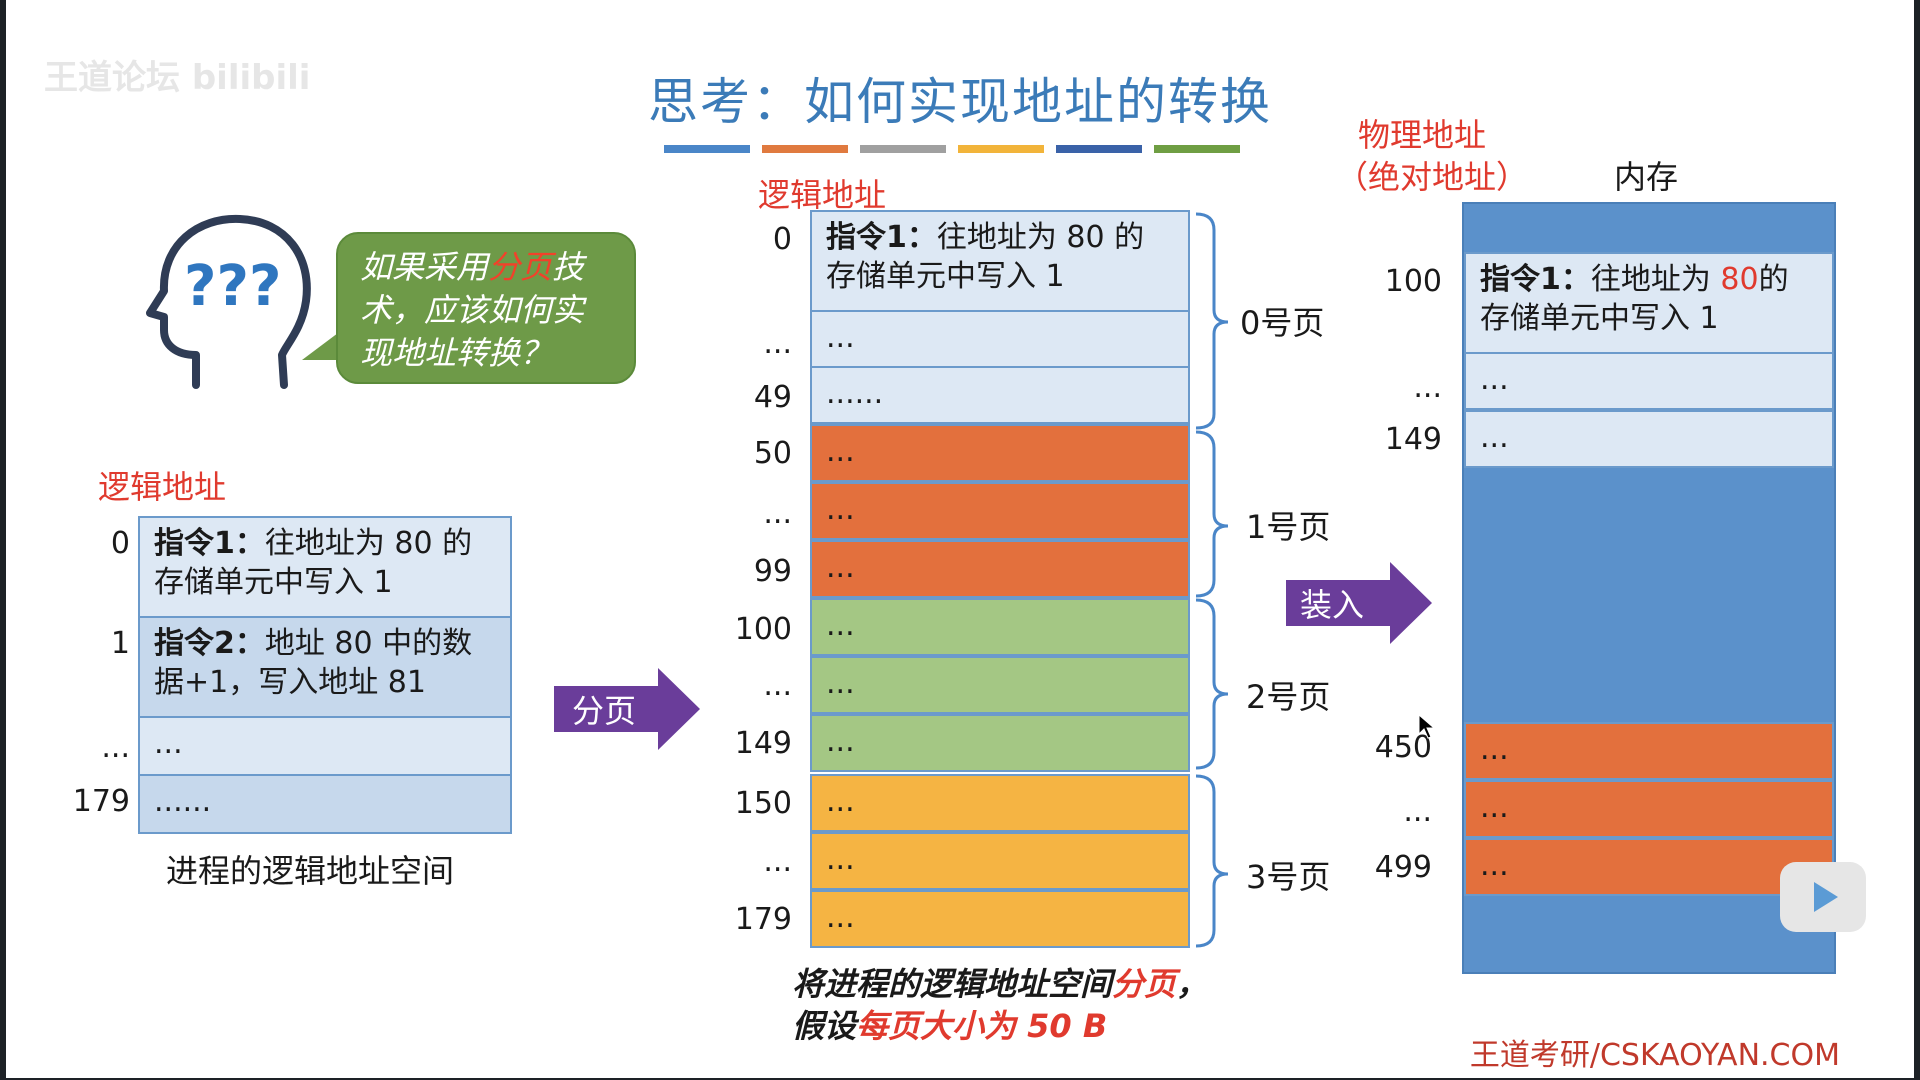 The image size is (1920, 1080). What do you see at coordinates (1422, 135) in the screenshot?
I see `right-heading: 物理地址` at bounding box center [1422, 135].